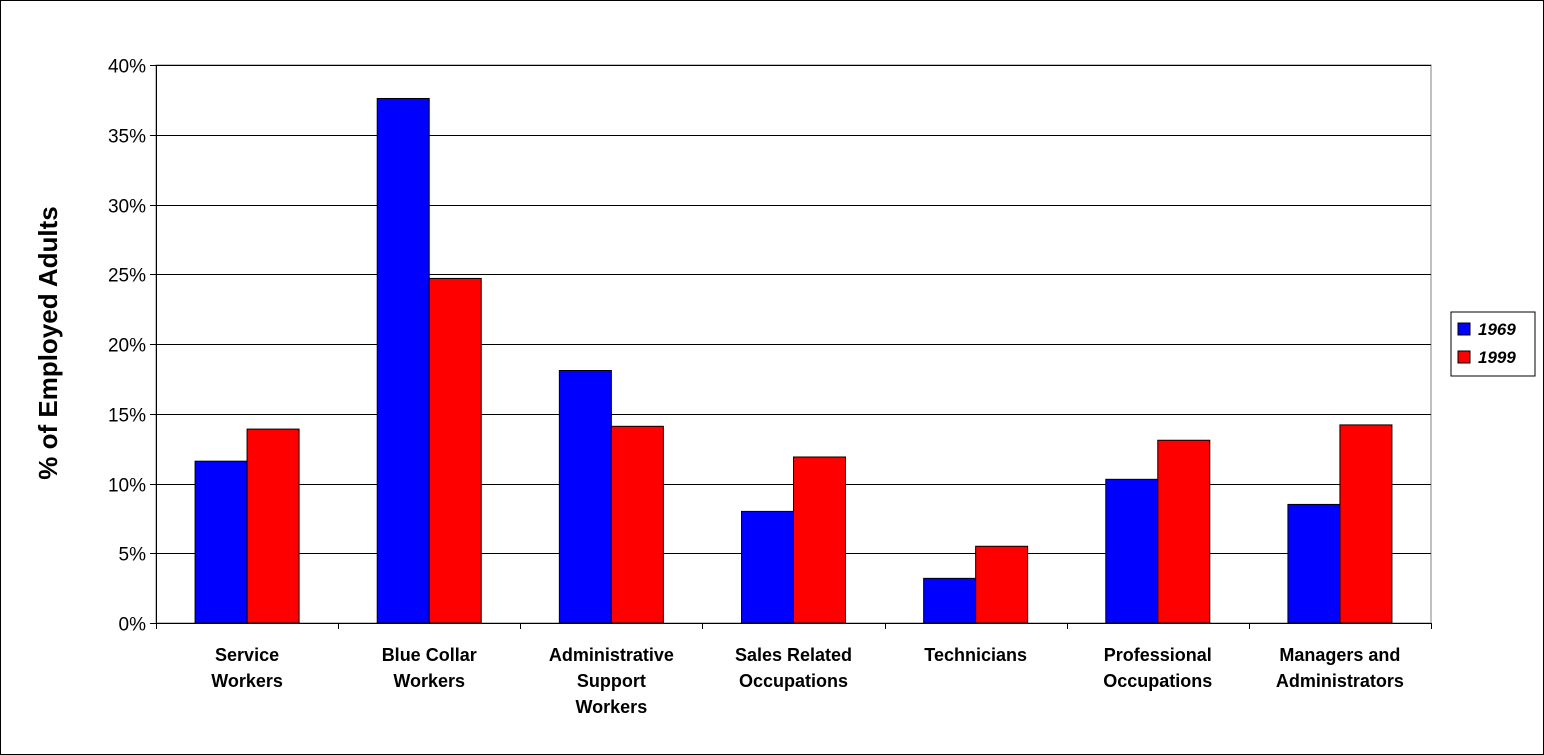  I want to click on x-tick-label: Technicians, so click(975, 655).